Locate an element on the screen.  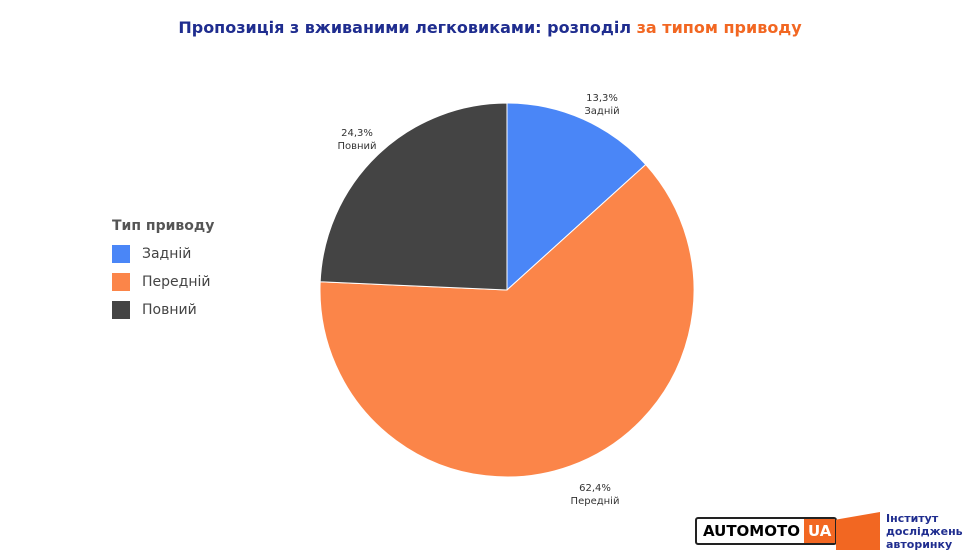
legend-label: Повний is located at coordinates (169, 310).